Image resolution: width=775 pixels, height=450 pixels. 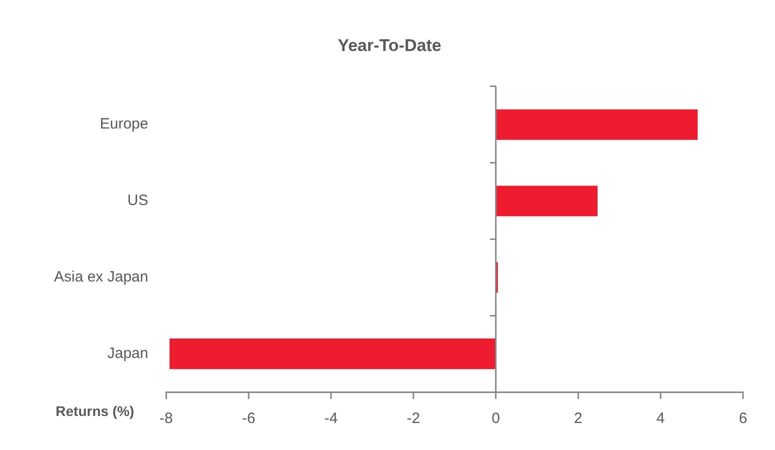 What do you see at coordinates (743, 419) in the screenshot?
I see `x-tick-label: 6` at bounding box center [743, 419].